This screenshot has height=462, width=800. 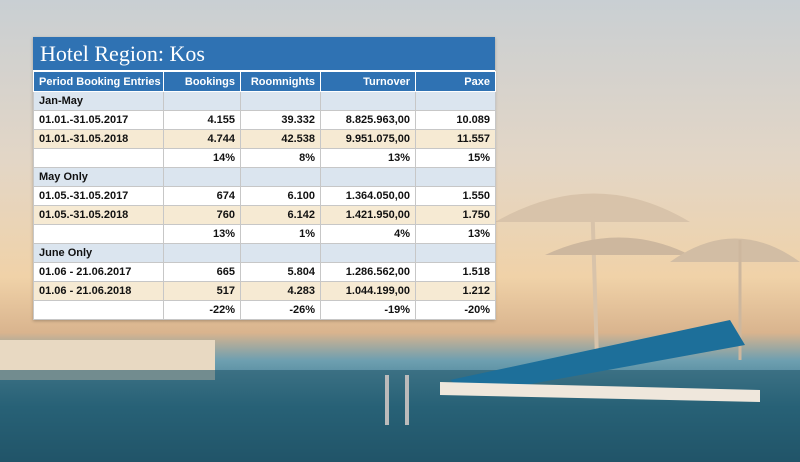 I want to click on value-cell: 42.538, so click(x=280, y=139).